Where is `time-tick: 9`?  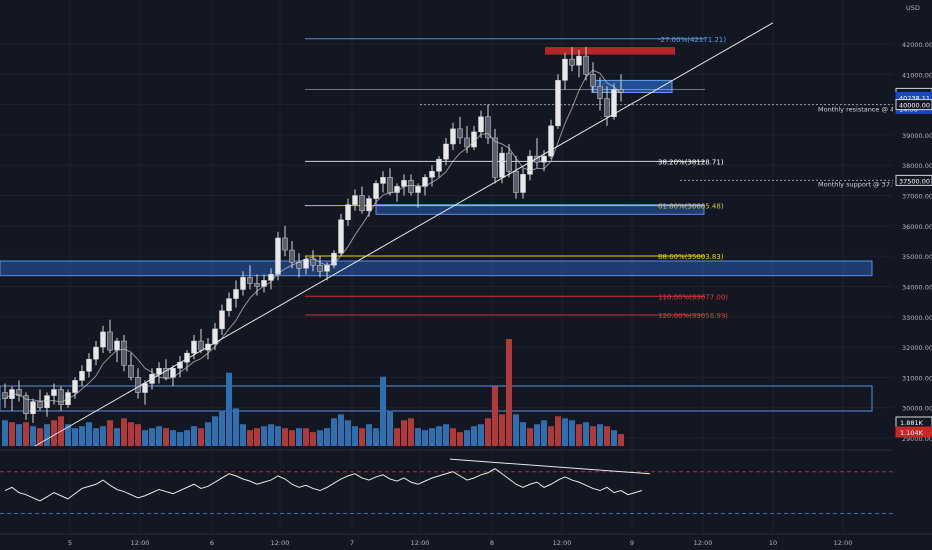 time-tick: 9 is located at coordinates (632, 543).